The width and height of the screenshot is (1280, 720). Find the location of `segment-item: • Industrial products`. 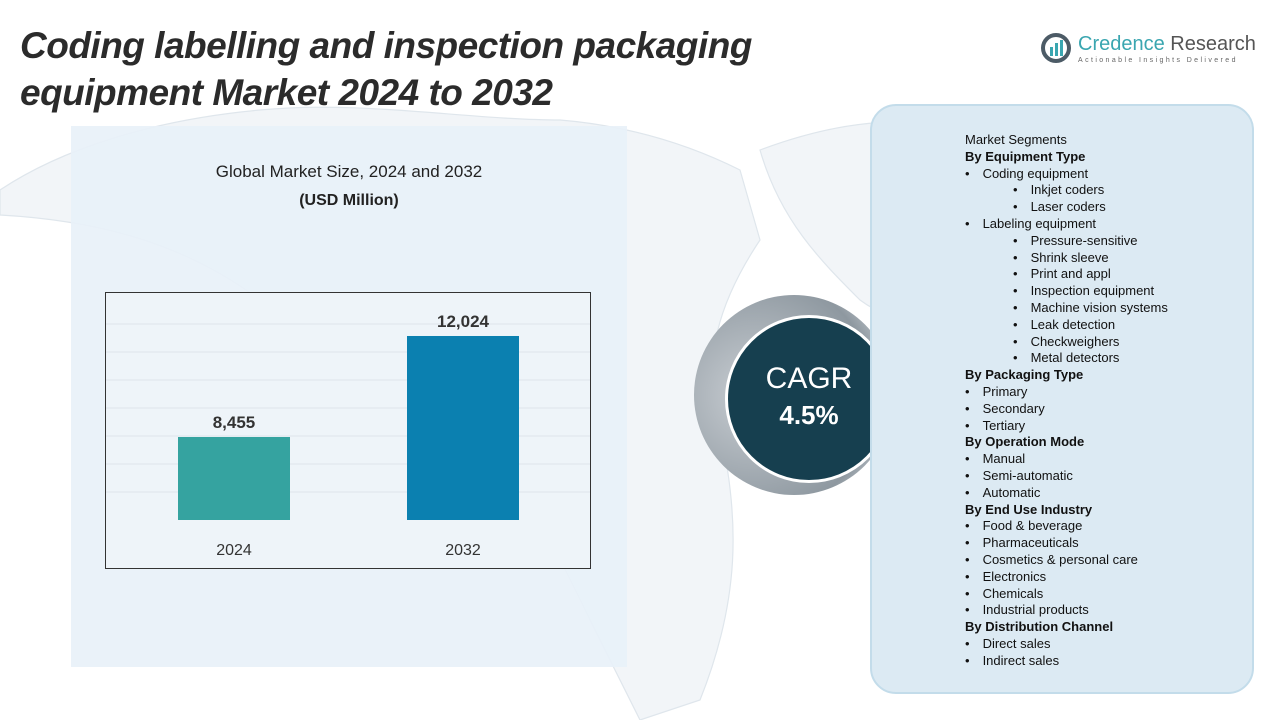

segment-item: • Industrial products is located at coordinates (1027, 610).